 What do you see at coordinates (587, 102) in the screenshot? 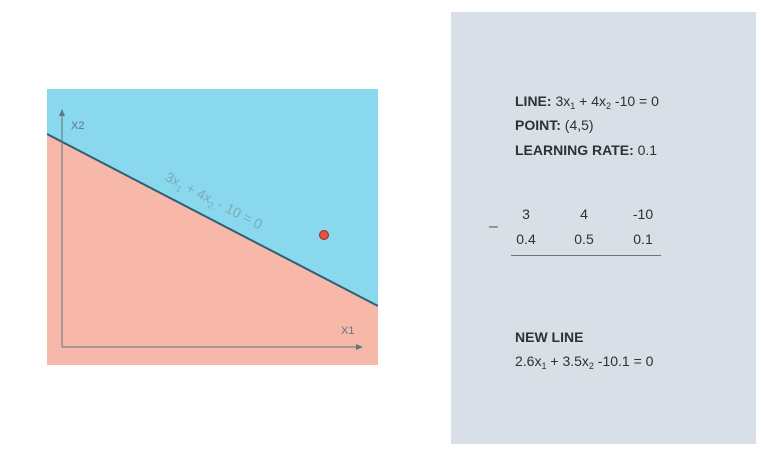
I see `line-row: LINE: 3x1 + 4x2 -10 = 0` at bounding box center [587, 102].